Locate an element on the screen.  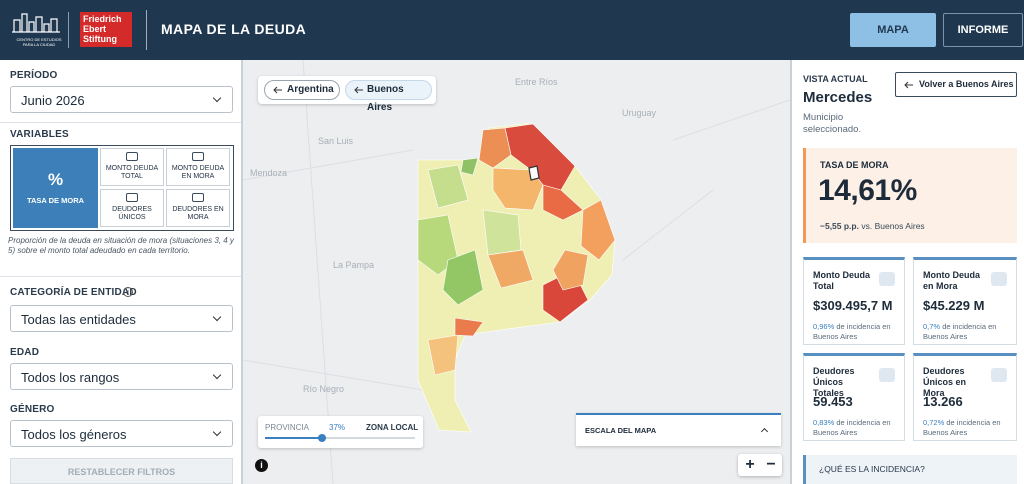
age-select: Todos los rangos is located at coordinates (121, 376).